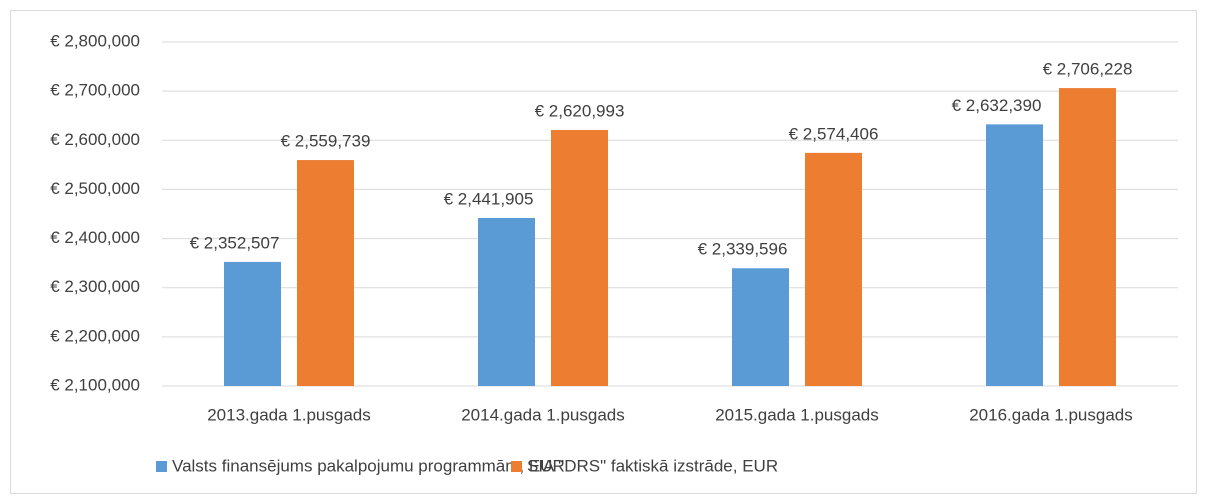 The image size is (1207, 504). What do you see at coordinates (326, 141) in the screenshot?
I see `data-label: € 2,559,739` at bounding box center [326, 141].